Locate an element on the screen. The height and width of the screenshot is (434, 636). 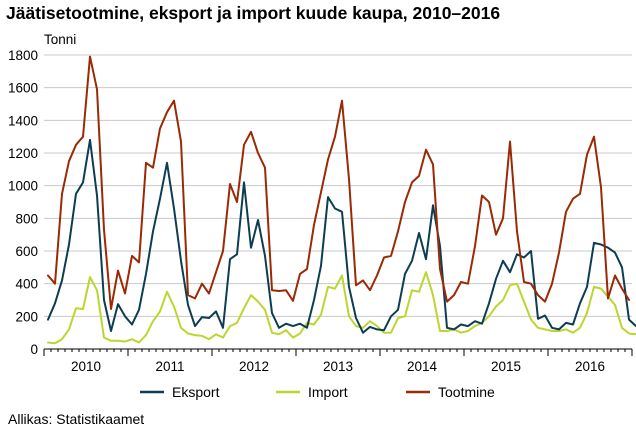
y-axis-ticks: 0 200 400 600 800 1000 1200 1400 1600 1800 is located at coordinates (23, 202).